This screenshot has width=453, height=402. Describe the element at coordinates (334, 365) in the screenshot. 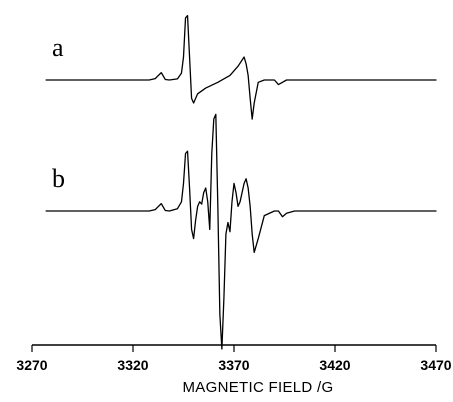

I see `x-tick-label-3: 3420` at that location.